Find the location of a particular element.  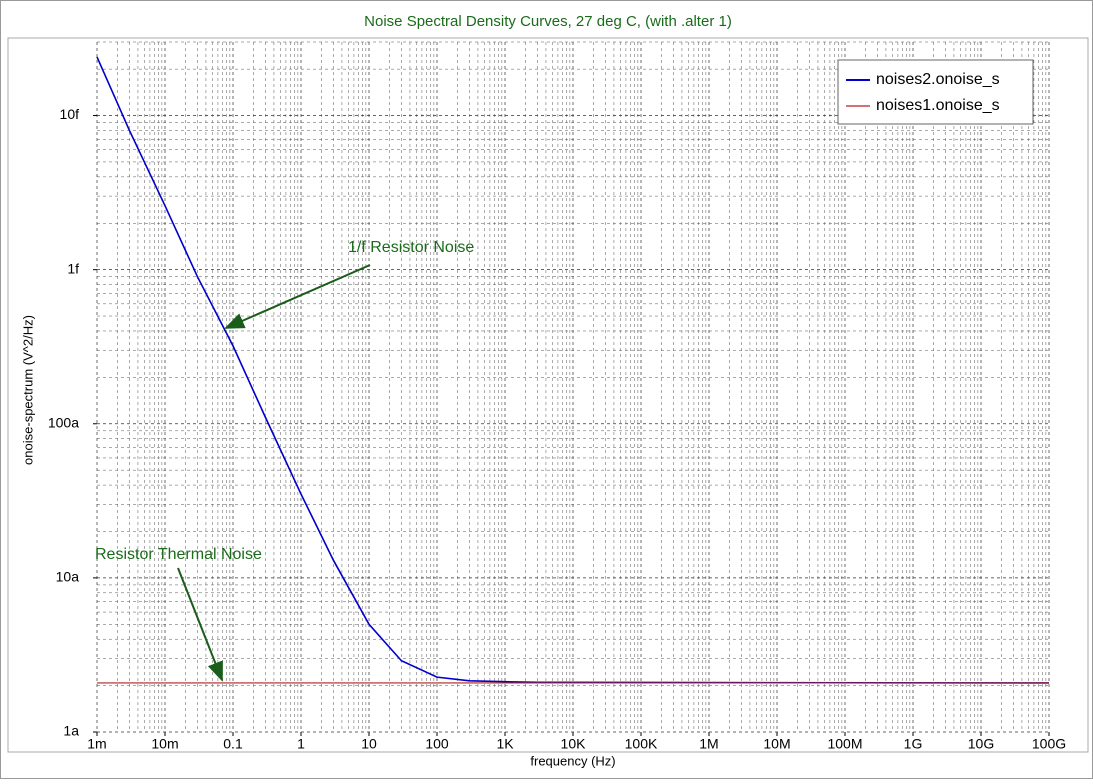

x-tick-label: 1M is located at coordinates (708, 744).